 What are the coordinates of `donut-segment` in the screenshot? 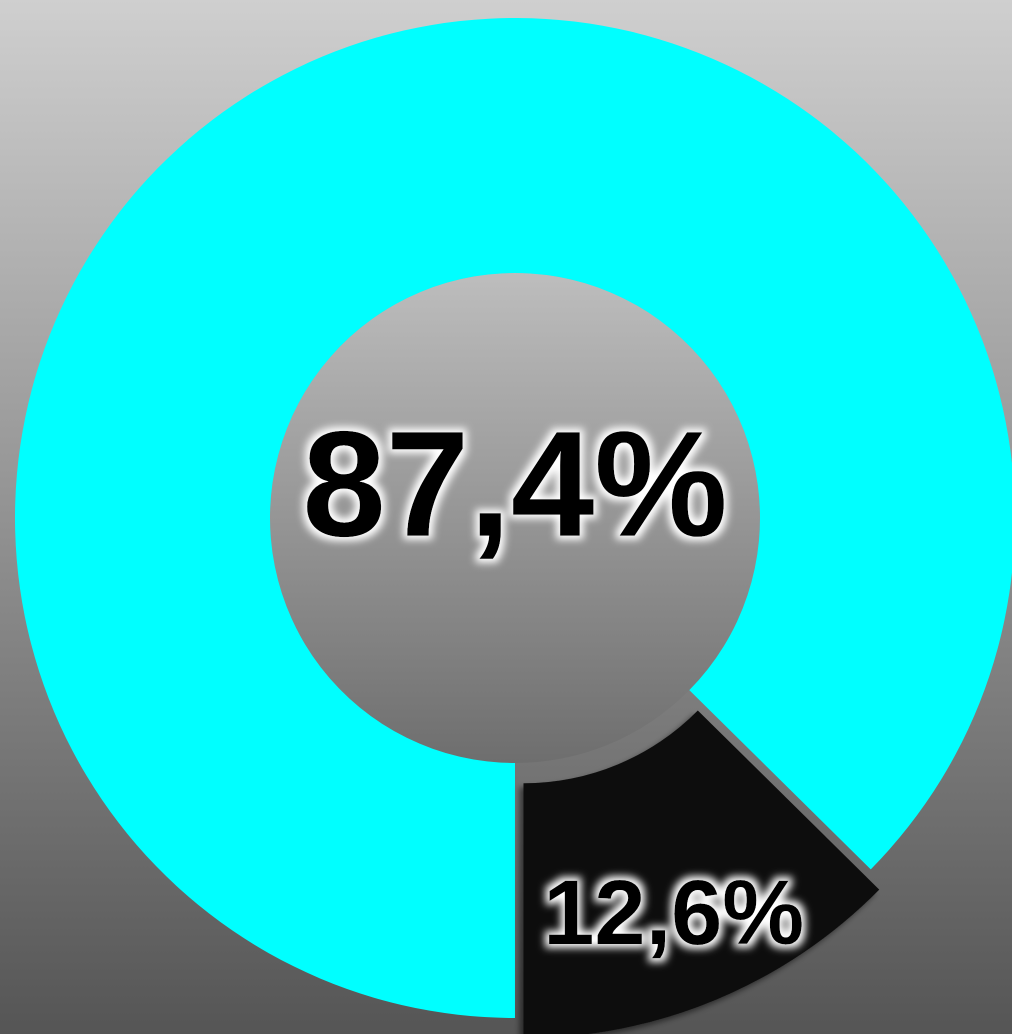 It's located at (701, 872).